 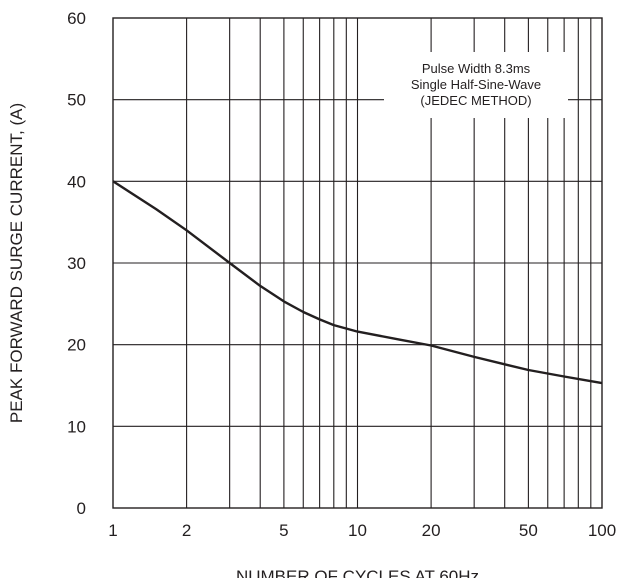 What do you see at coordinates (81, 508) in the screenshot?
I see `y-tick-label-0: 0` at bounding box center [81, 508].